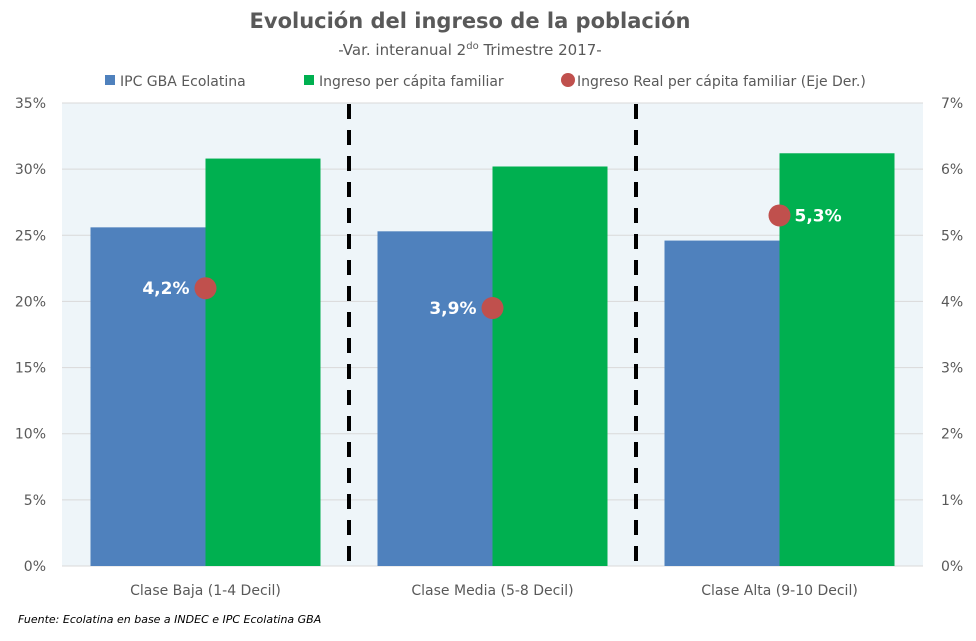  Describe the element at coordinates (411, 82) in the screenshot. I see `legend-label-ingreso: Ingreso per cápita familiar` at that location.